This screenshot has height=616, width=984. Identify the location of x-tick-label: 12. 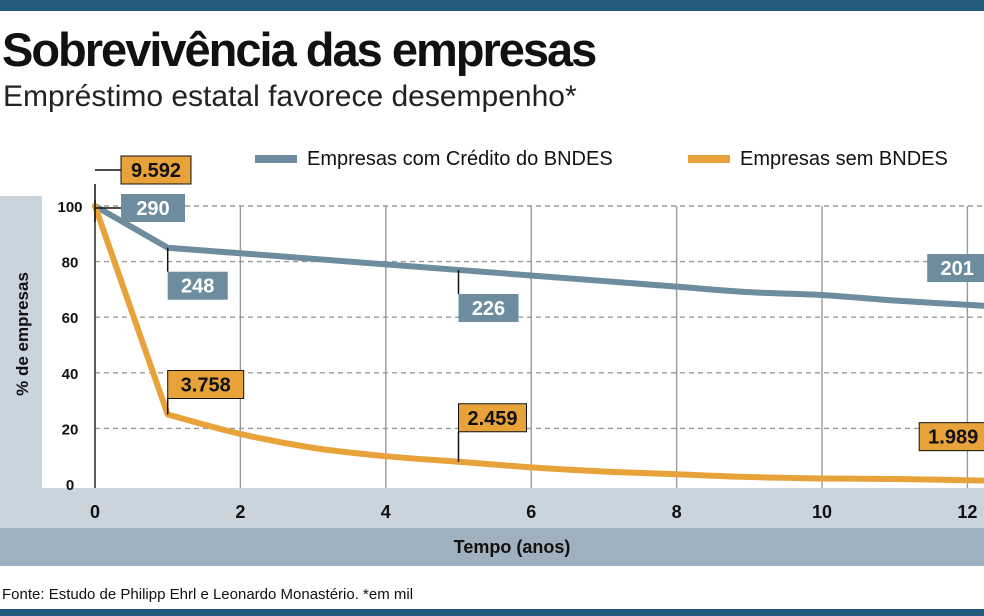
(967, 512).